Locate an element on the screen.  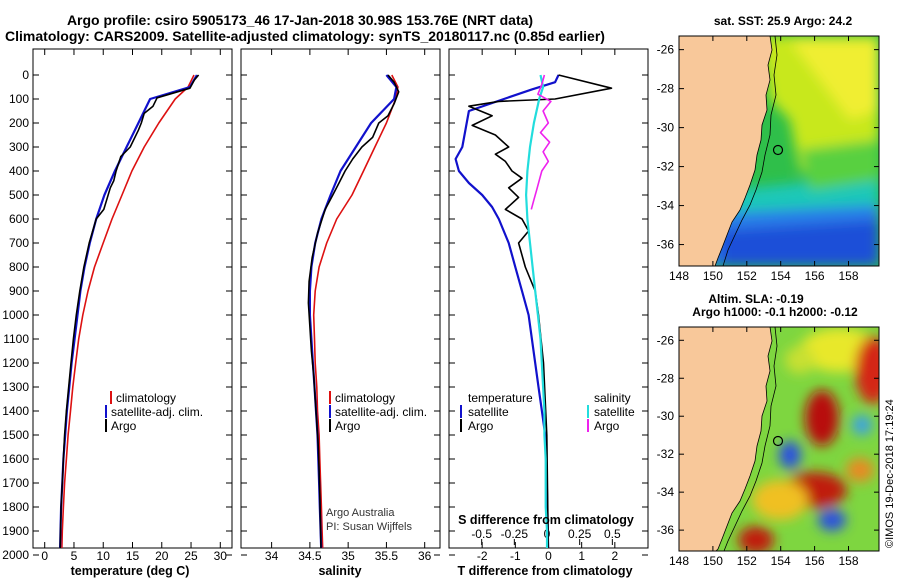
x-tick-label: 2 is located at coordinates (614, 556).